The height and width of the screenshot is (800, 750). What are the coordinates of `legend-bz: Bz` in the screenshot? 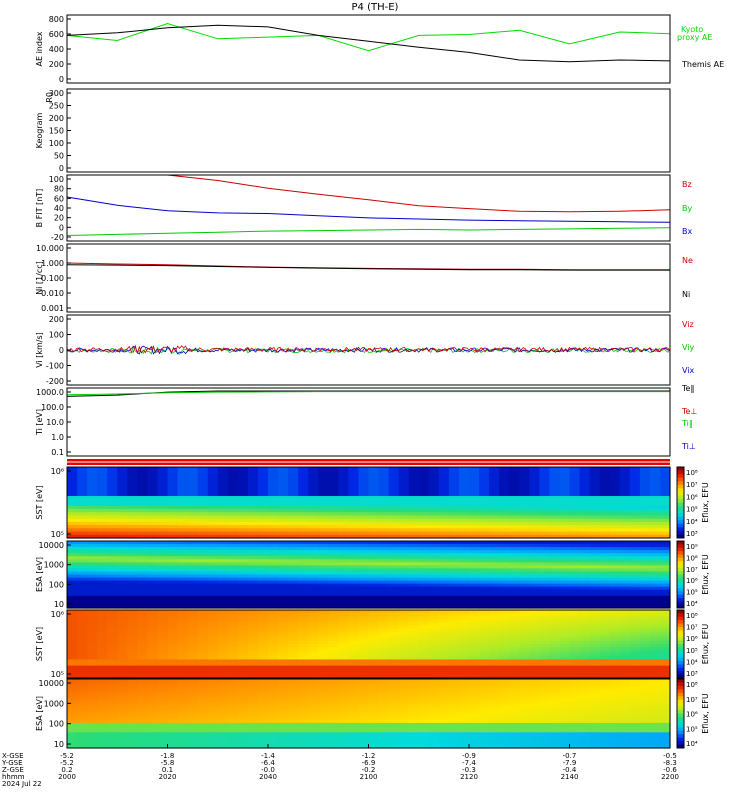 It's located at (687, 184).